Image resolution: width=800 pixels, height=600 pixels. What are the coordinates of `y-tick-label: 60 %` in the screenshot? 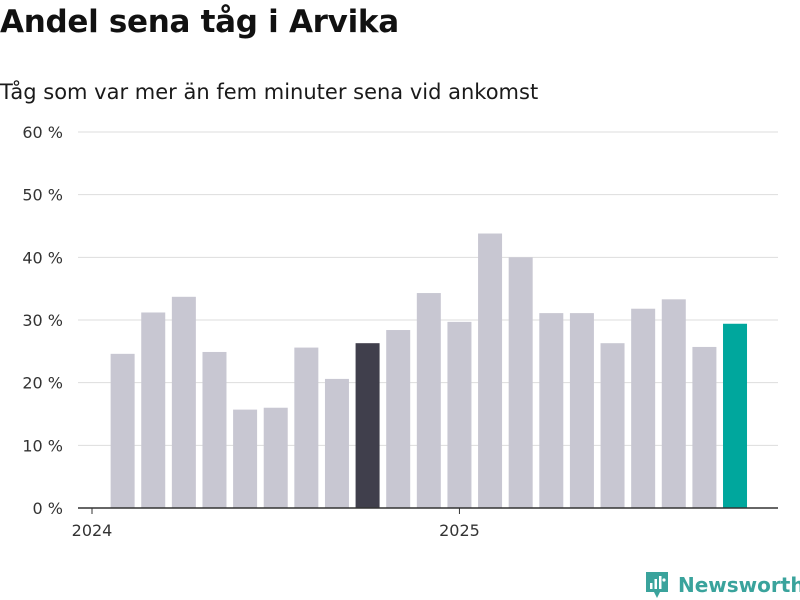 It's located at (42, 132).